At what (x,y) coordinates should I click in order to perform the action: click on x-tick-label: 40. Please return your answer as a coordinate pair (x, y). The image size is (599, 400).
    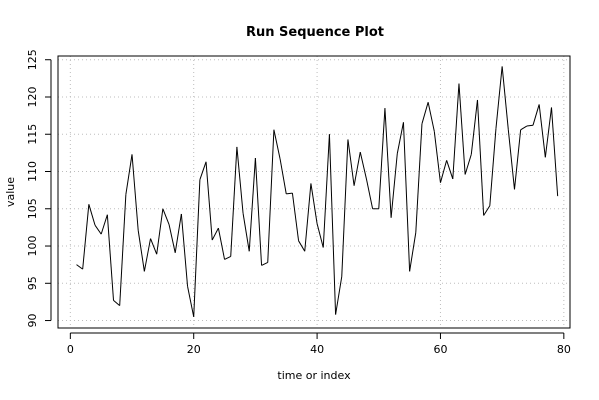
    Looking at the image, I should click on (317, 349).